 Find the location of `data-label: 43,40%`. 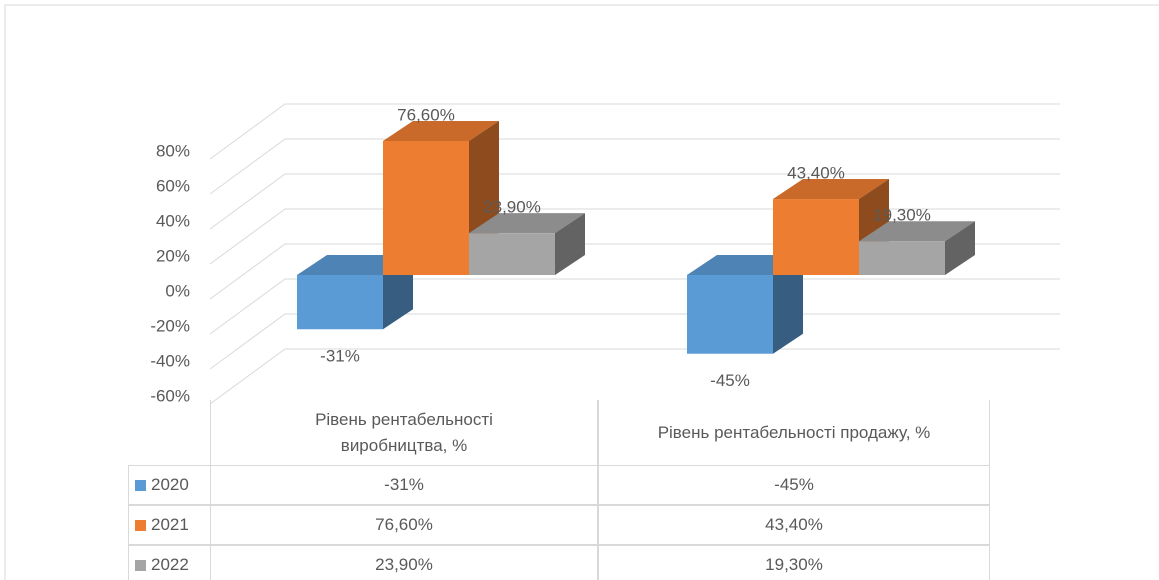

data-label: 43,40% is located at coordinates (816, 173).